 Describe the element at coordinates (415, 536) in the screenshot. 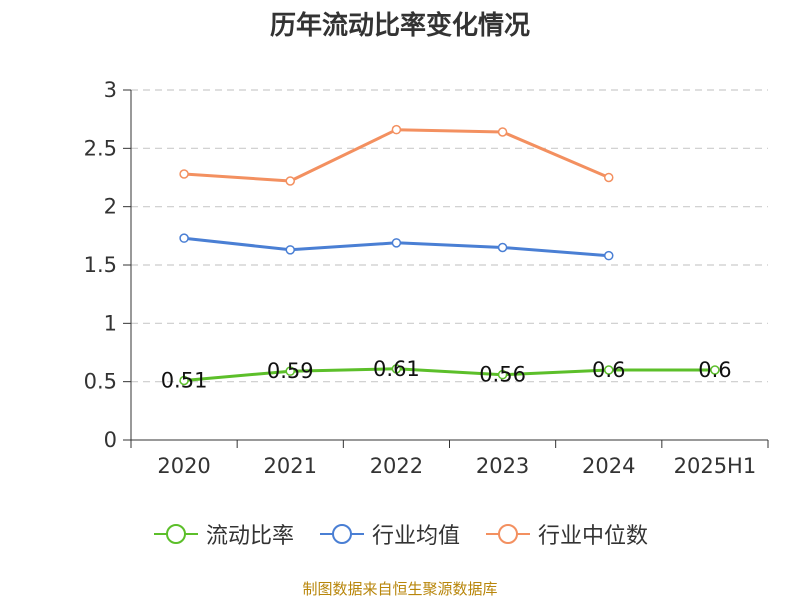

I see `legend-label: 行业均值` at that location.